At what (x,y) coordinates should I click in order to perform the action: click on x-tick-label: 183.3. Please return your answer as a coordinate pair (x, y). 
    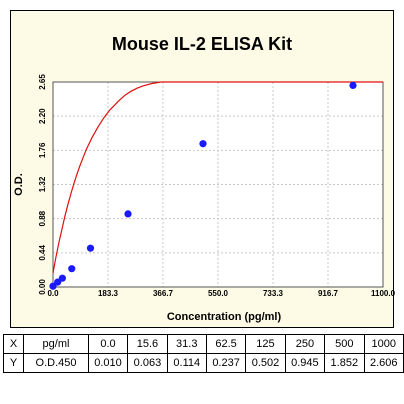
    Looking at the image, I should click on (108, 293).